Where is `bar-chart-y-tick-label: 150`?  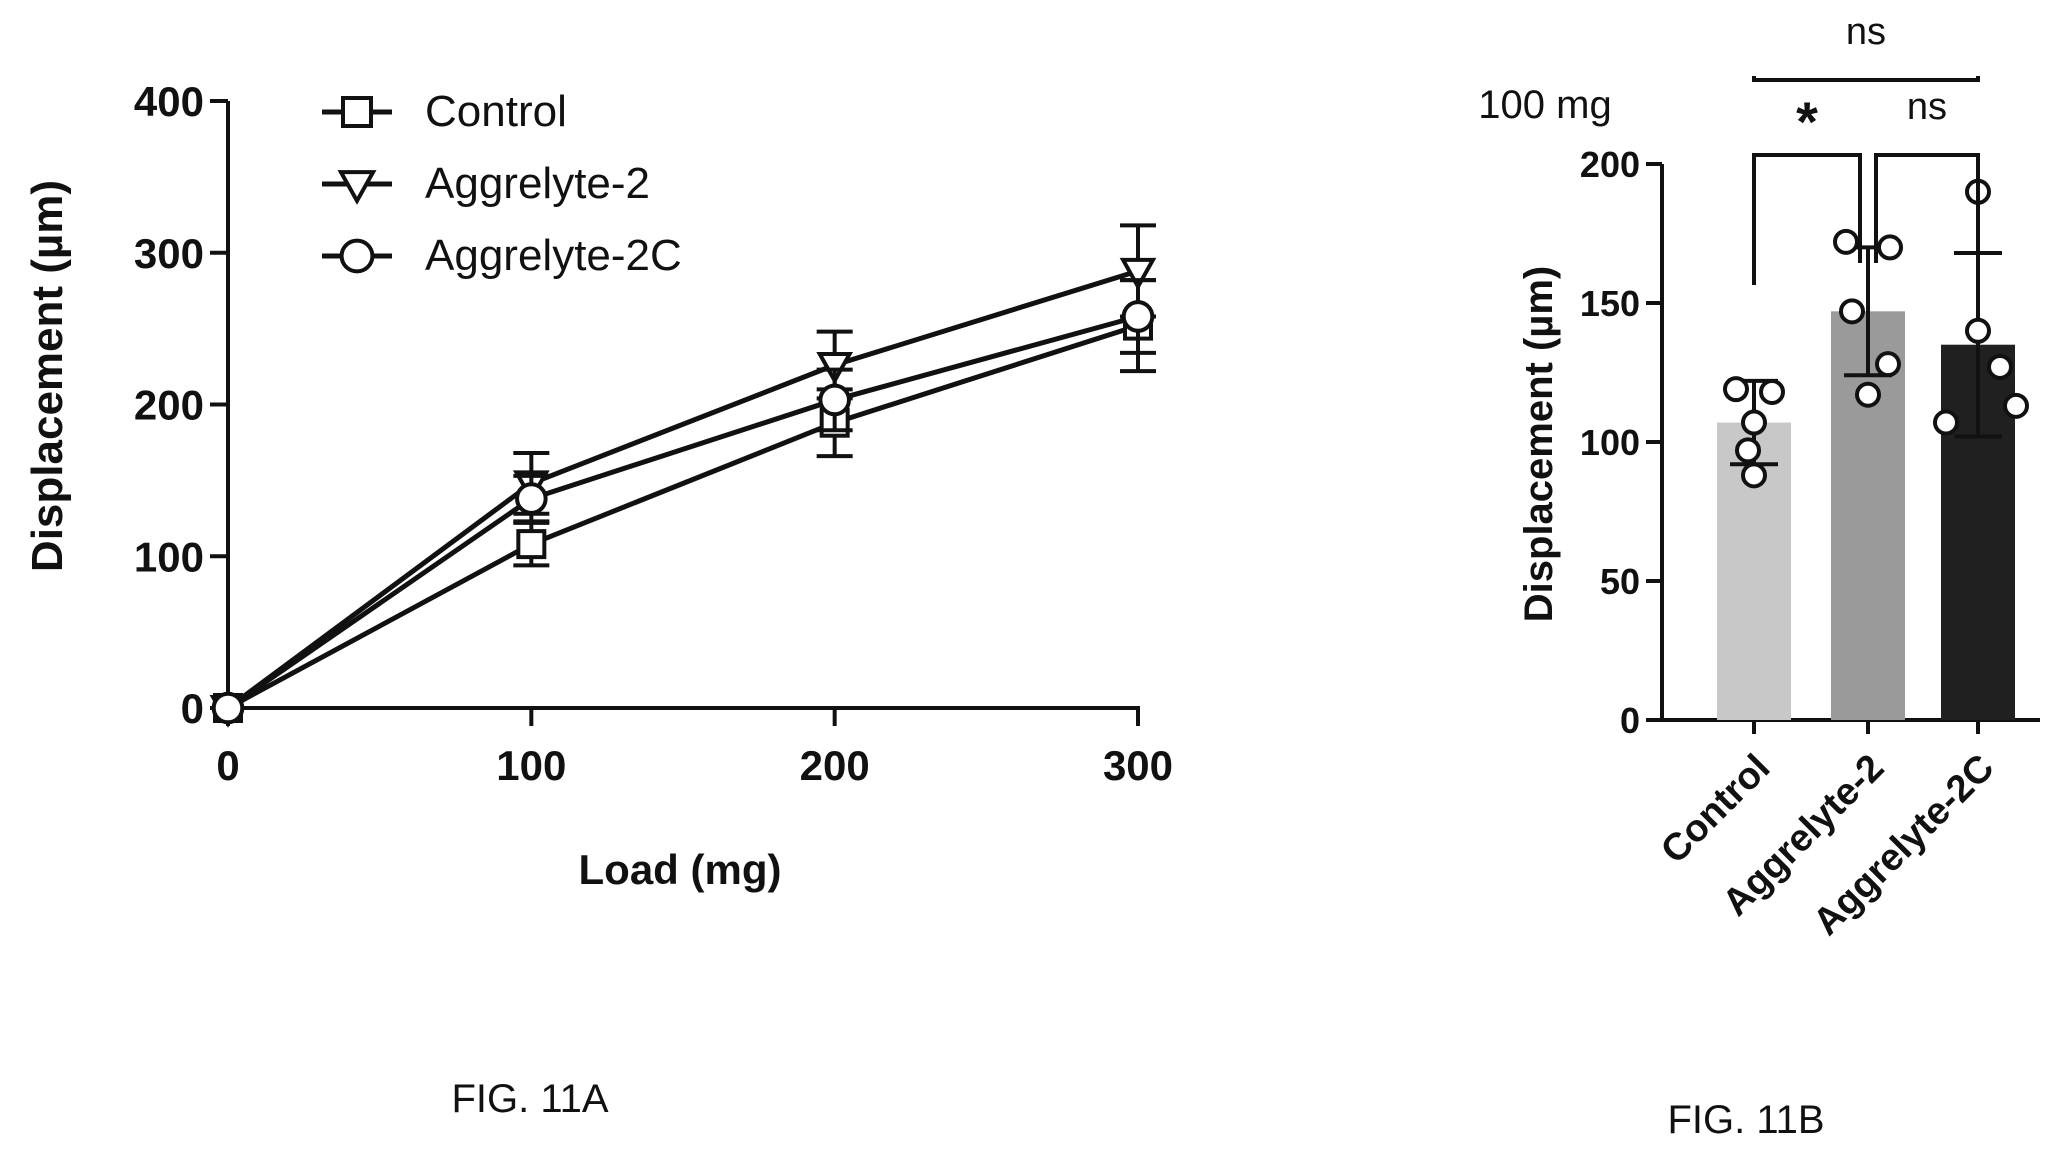 bar-chart-y-tick-label: 150 is located at coordinates (1610, 303).